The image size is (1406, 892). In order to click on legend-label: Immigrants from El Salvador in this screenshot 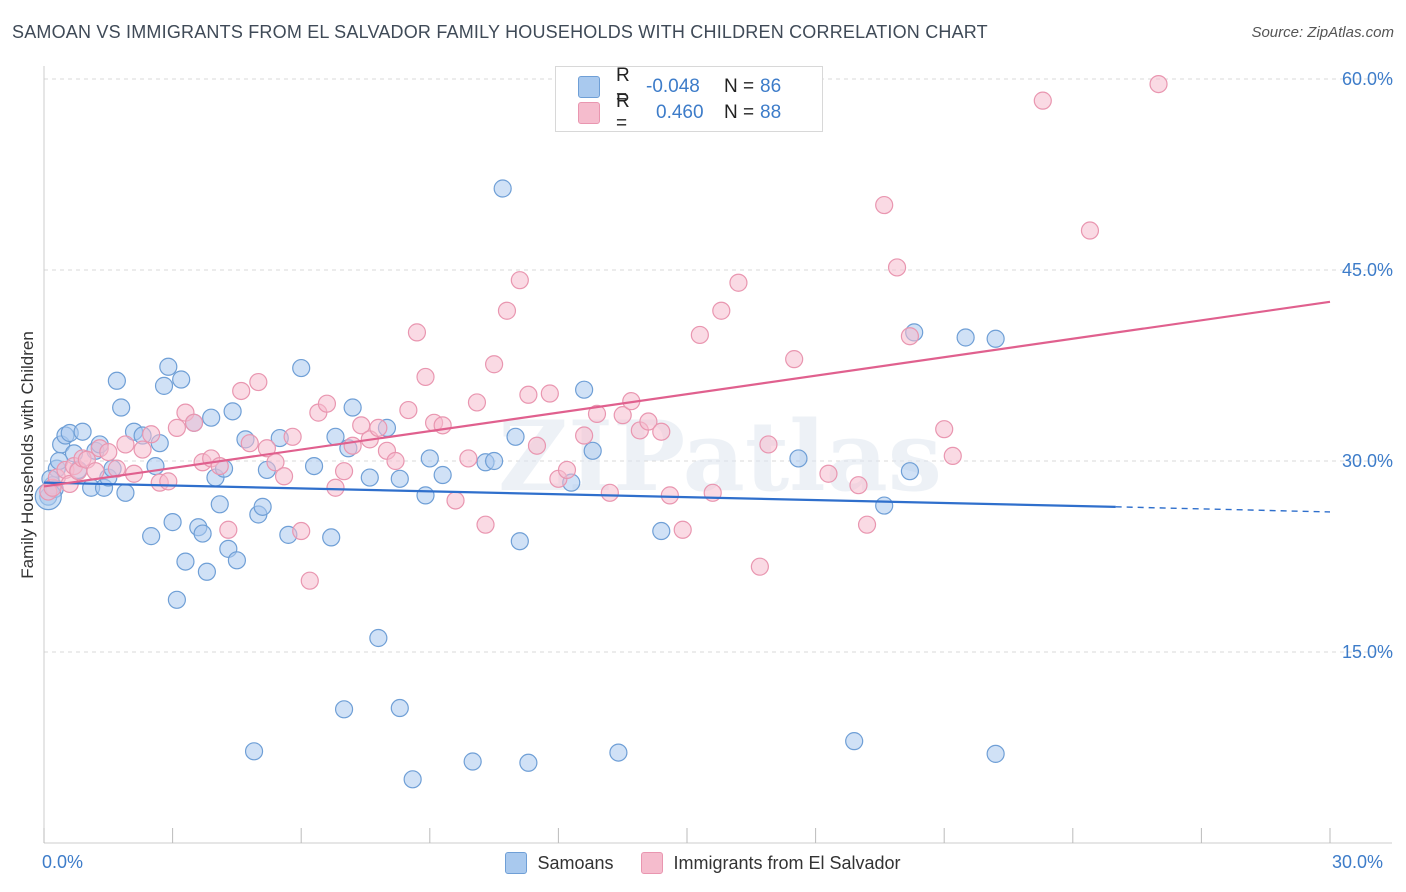, I will do `click(787, 862)`.